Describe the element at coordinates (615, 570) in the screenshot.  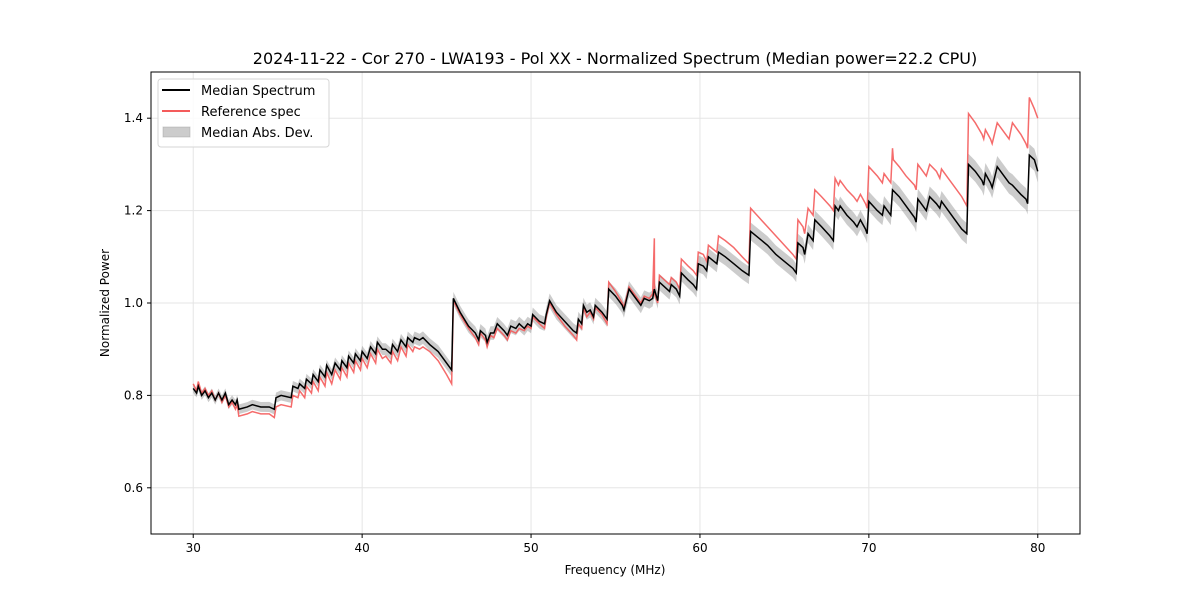
I see `x-axis-label: Frequency (MHz)` at that location.